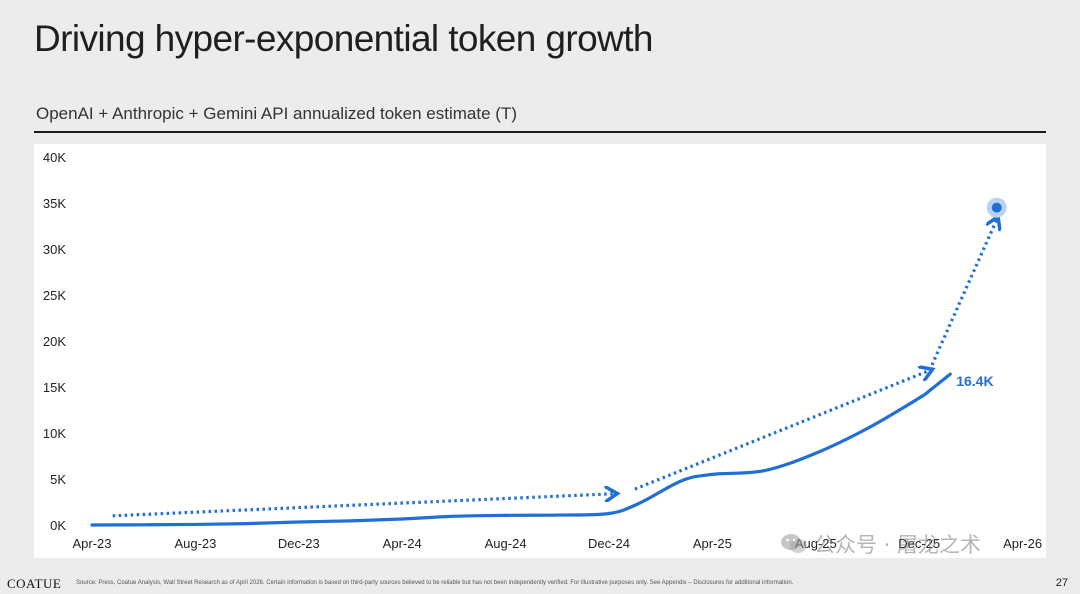  I want to click on x-tick-label: Aug-24, so click(506, 543).